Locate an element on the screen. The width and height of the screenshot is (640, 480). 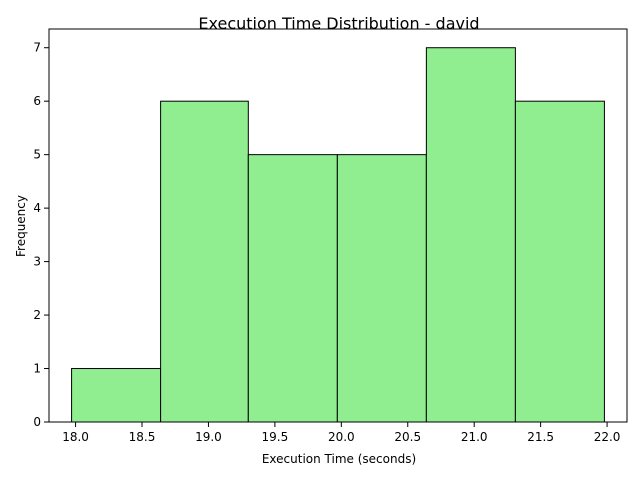
chart-title: Execution Time Distribution - david is located at coordinates (338, 23).